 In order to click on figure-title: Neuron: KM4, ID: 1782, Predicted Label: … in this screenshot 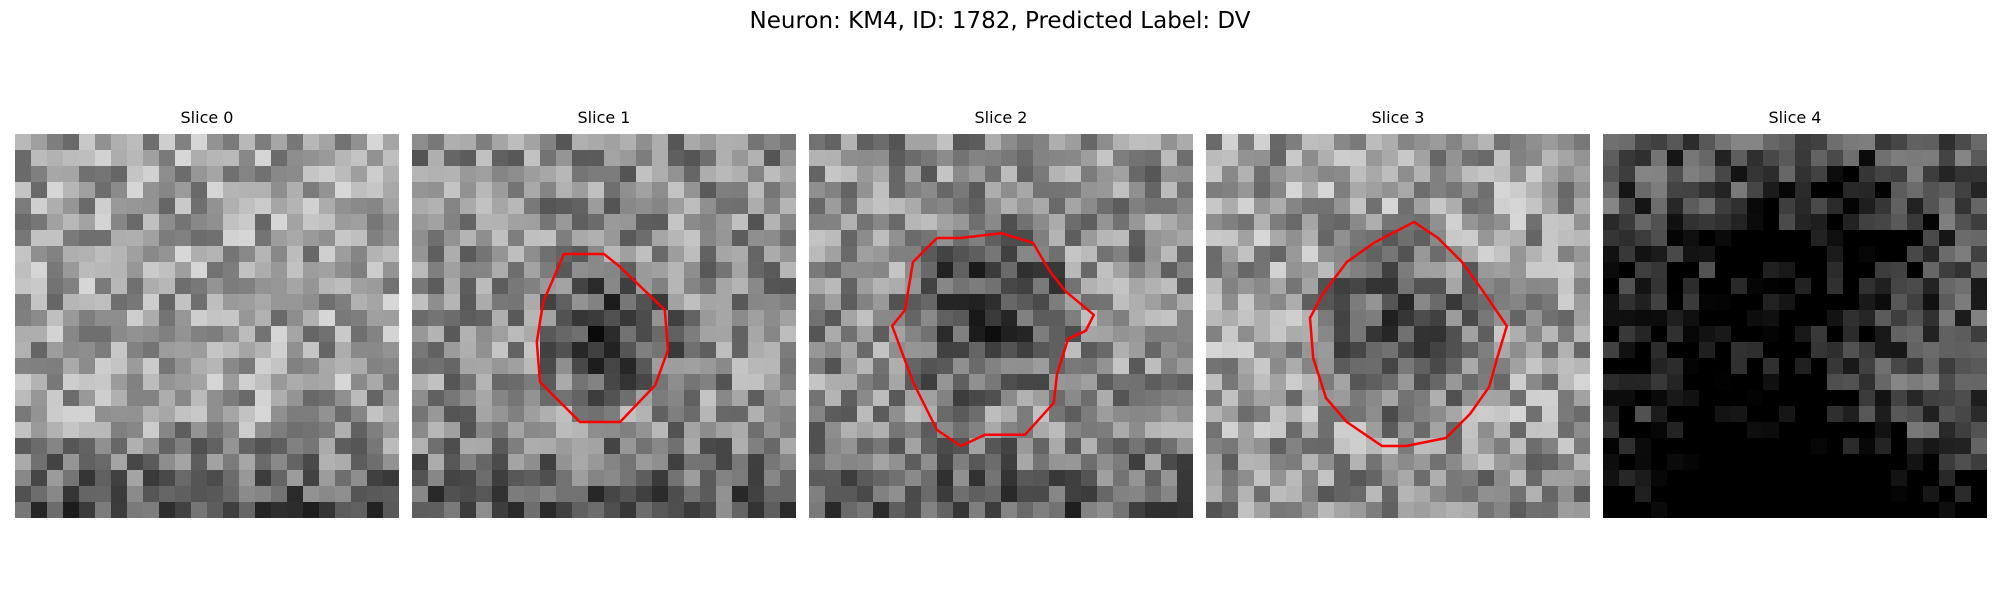, I will do `click(1000, 21)`.